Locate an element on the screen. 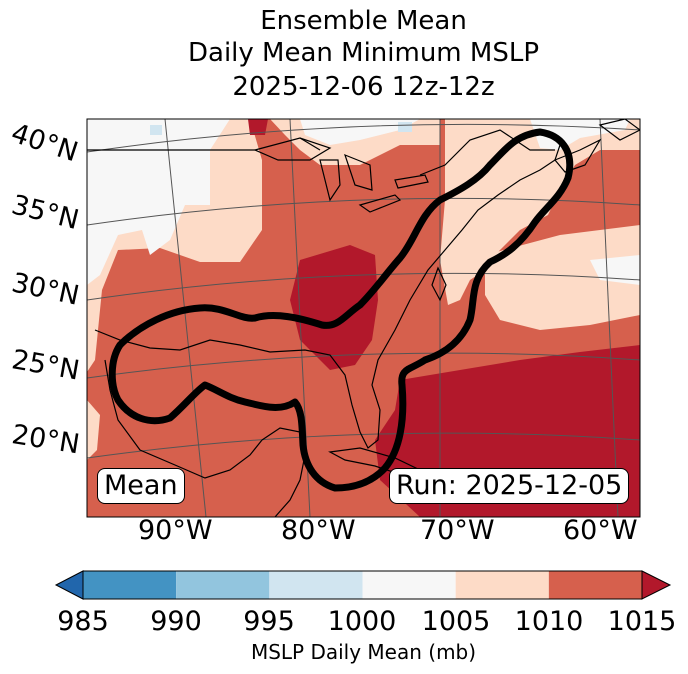 The width and height of the screenshot is (688, 674). great-lakes-erie is located at coordinates (380, 203).